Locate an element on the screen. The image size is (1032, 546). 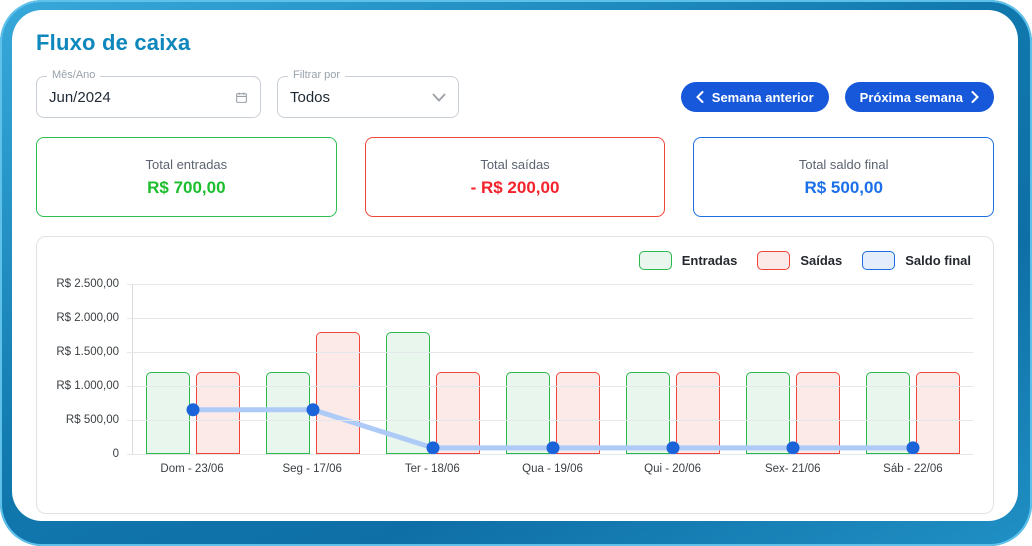
legend-item: Entradas is located at coordinates (688, 260).